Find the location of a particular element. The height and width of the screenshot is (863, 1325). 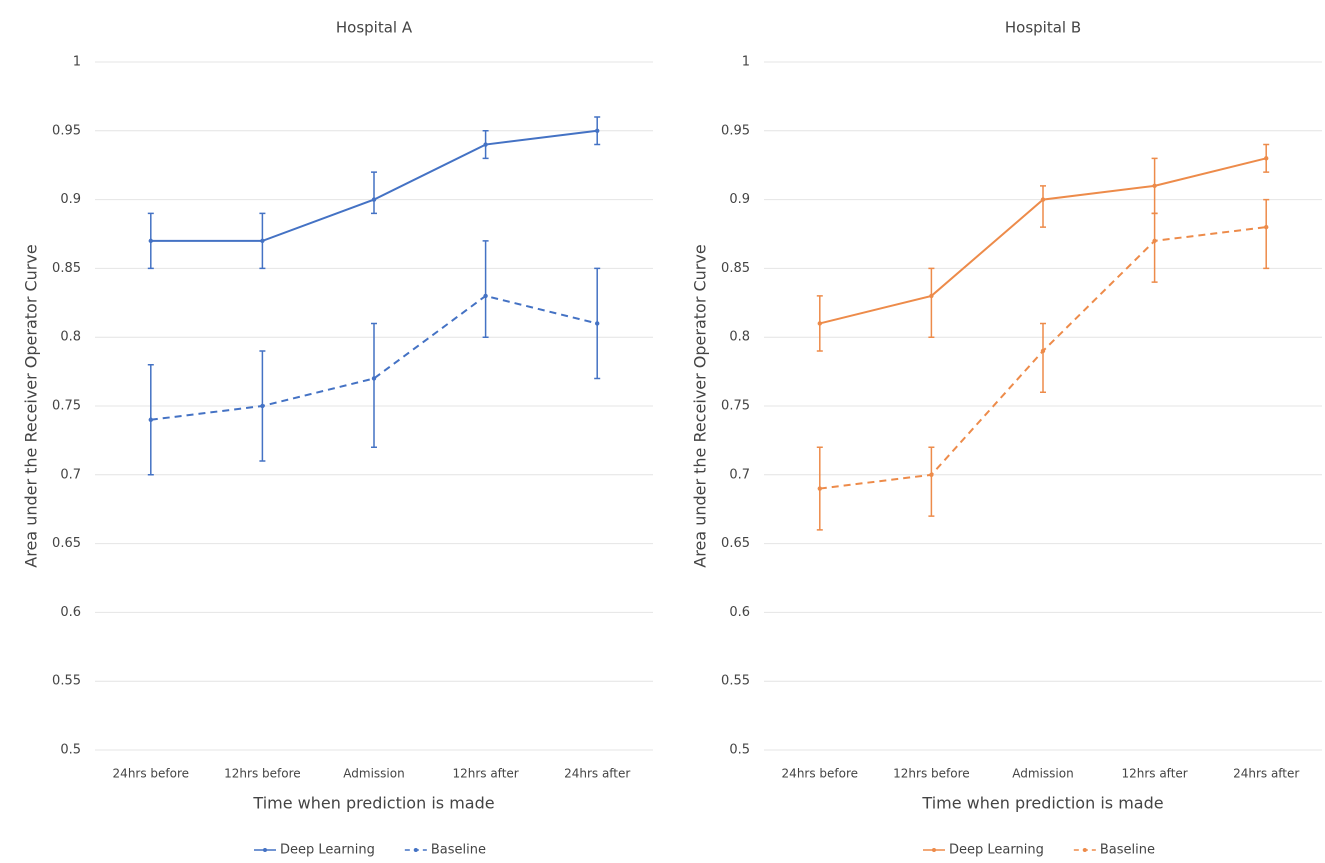

chart-title: Hospital B is located at coordinates (1043, 28).